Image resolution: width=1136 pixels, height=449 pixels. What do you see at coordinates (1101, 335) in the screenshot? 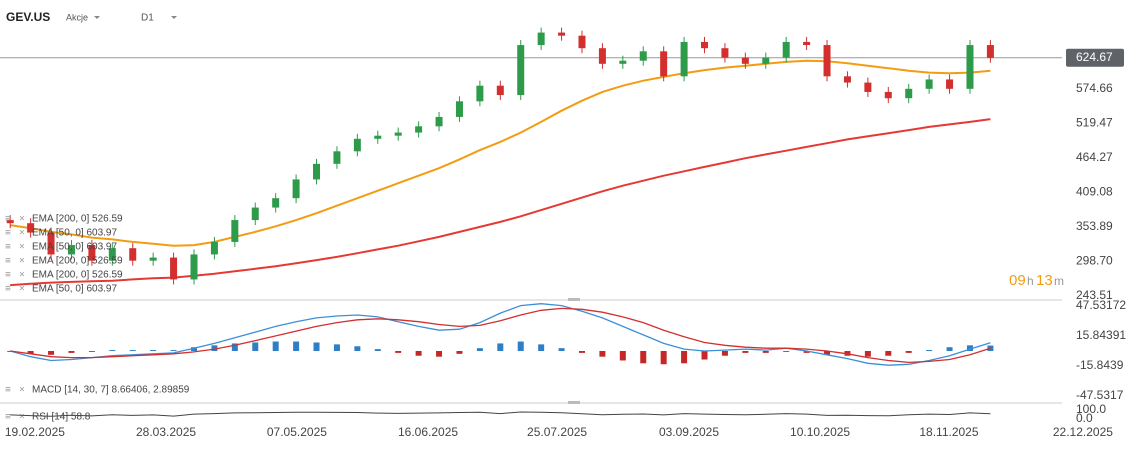
I see `macd-tick-label: 15.84391` at bounding box center [1101, 335].